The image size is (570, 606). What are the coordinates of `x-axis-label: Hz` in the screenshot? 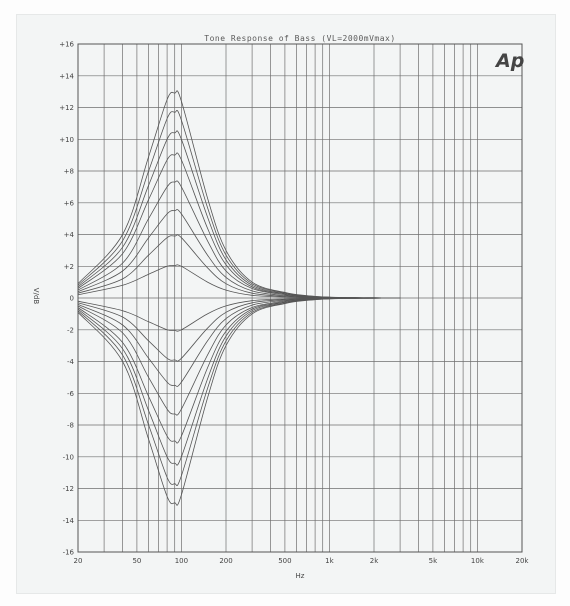 It's located at (300, 576).